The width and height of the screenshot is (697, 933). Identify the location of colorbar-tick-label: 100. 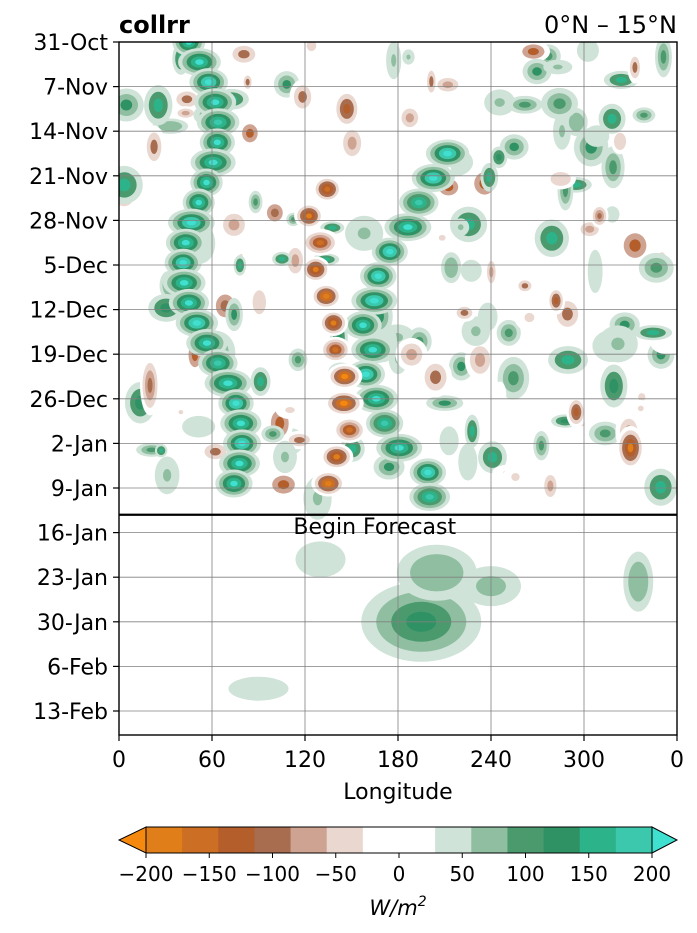
(525, 874).